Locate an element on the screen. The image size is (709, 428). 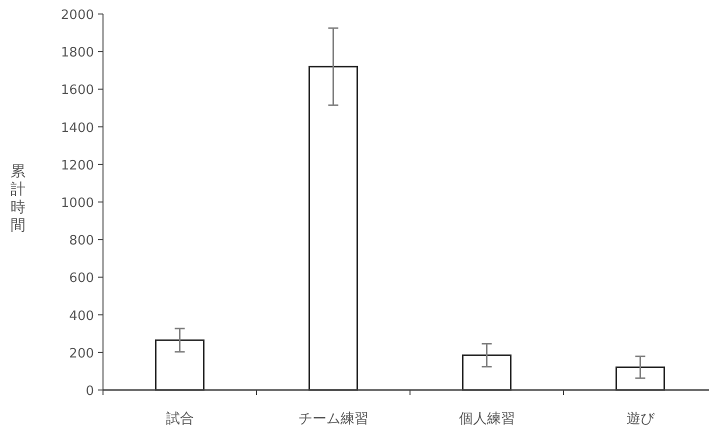
y-tick-label: 800 is located at coordinates (81, 241).